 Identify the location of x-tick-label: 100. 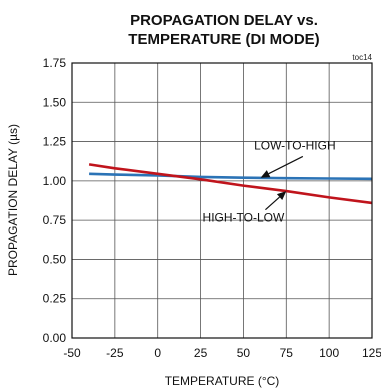
(329, 353).